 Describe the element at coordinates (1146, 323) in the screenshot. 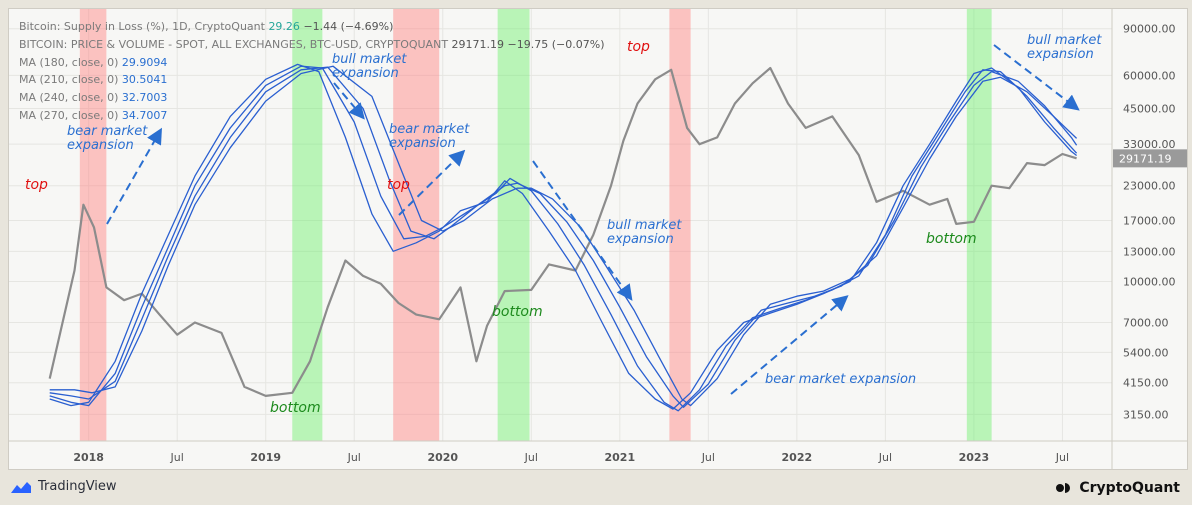

I see `y-tick-label: 7000.00` at that location.